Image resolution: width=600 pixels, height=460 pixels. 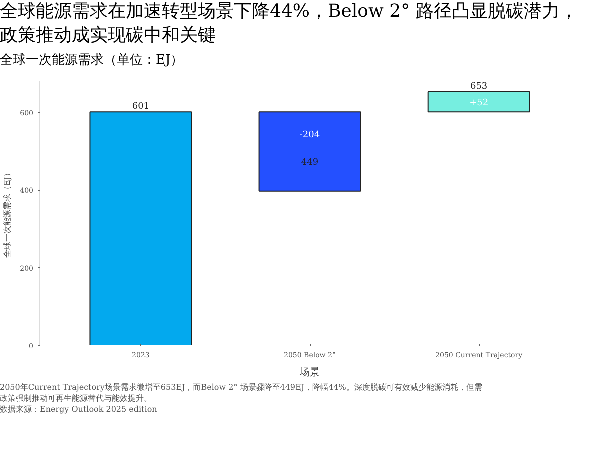 What do you see at coordinates (92, 61) in the screenshot?
I see `chart-subtitle: 全球一次能源需求（单位：EJ）` at bounding box center [92, 61].